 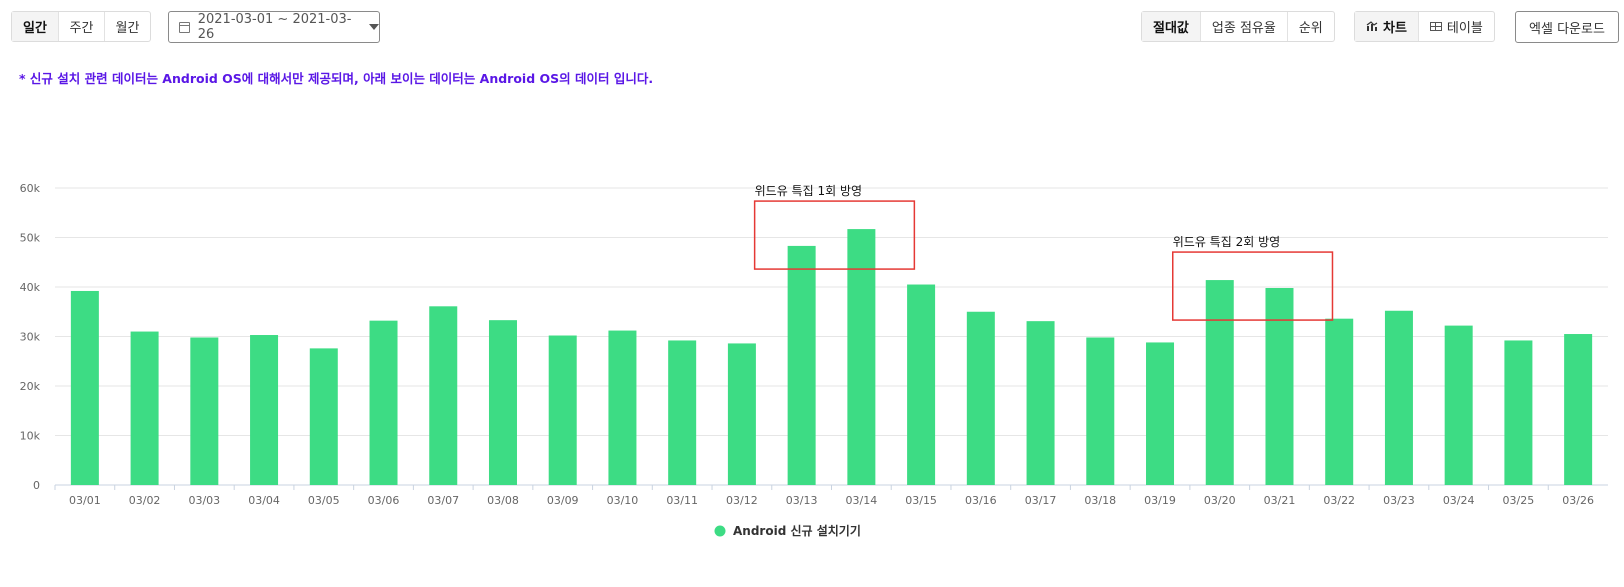 What do you see at coordinates (1372, 26) in the screenshot?
I see `bar-chart-icon` at bounding box center [1372, 26].